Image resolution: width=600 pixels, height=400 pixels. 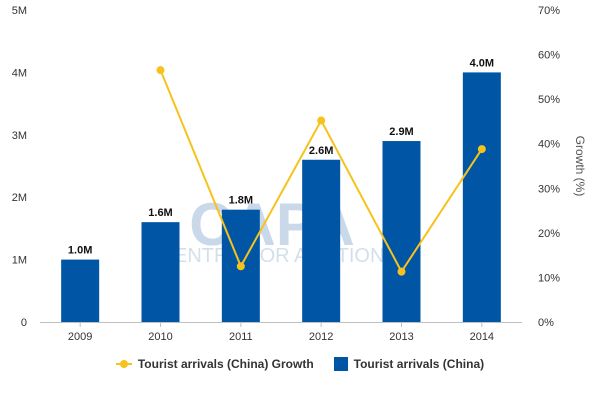 What do you see at coordinates (19, 11) in the screenshot?
I see `y-left-tick-label: 5M` at bounding box center [19, 11].